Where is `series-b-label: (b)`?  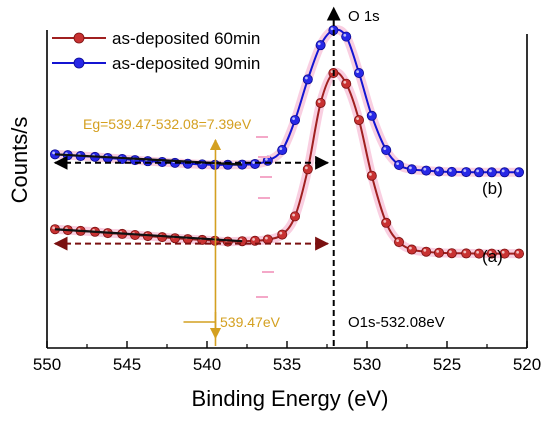 series-b-label: (b) is located at coordinates (492, 188).